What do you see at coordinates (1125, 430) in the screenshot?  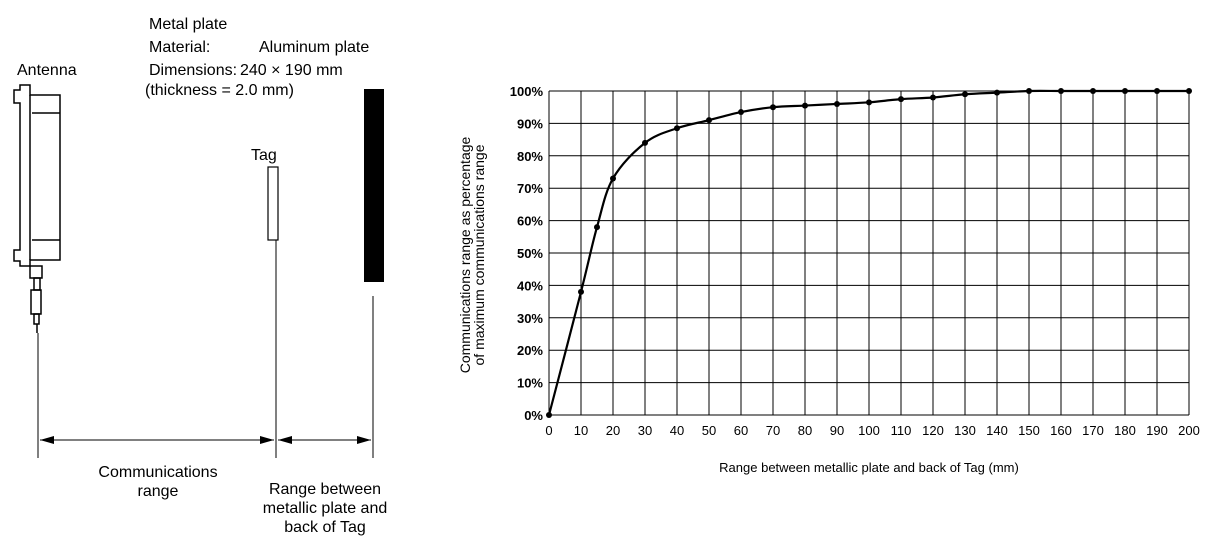 I see `x-tick-label: 180` at bounding box center [1125, 430].